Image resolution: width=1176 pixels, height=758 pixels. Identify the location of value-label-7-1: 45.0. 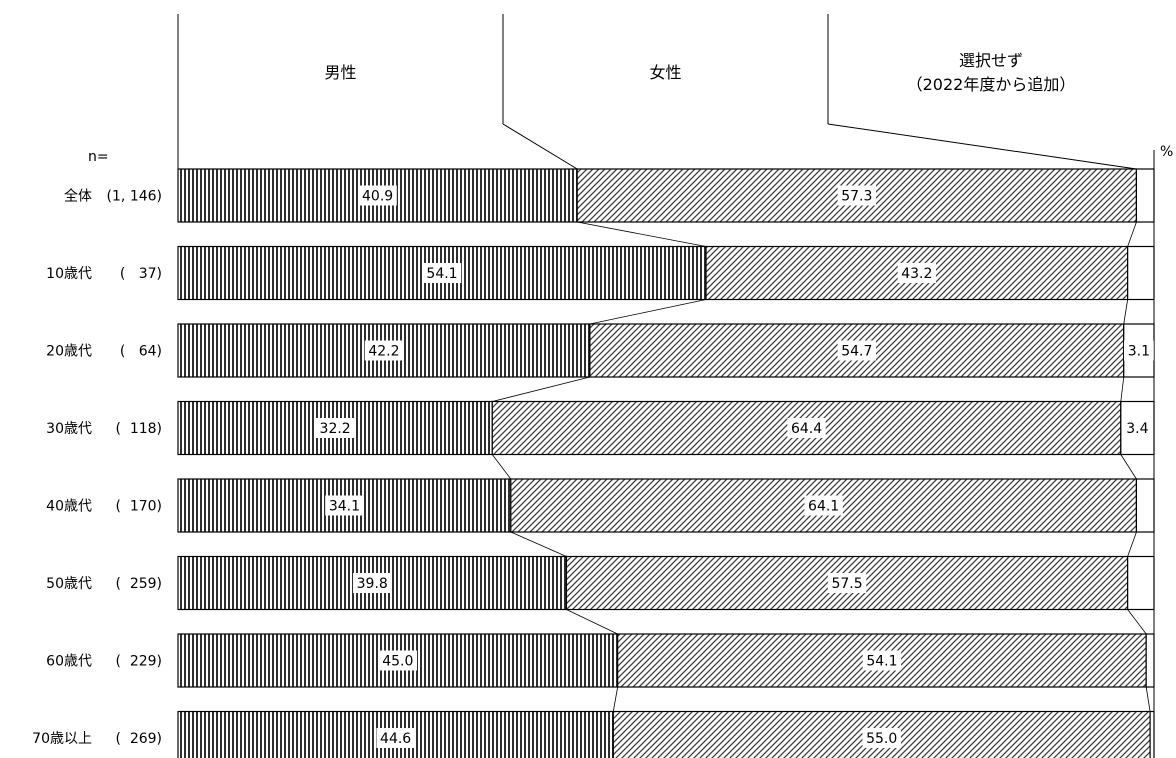
(397, 662).